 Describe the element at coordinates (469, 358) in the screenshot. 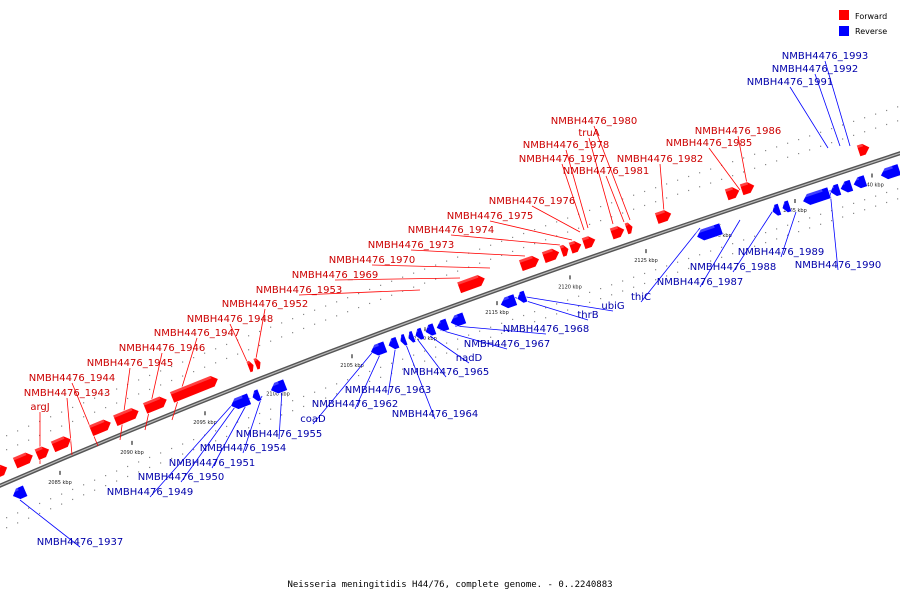

I see `gene-label: nadD` at that location.